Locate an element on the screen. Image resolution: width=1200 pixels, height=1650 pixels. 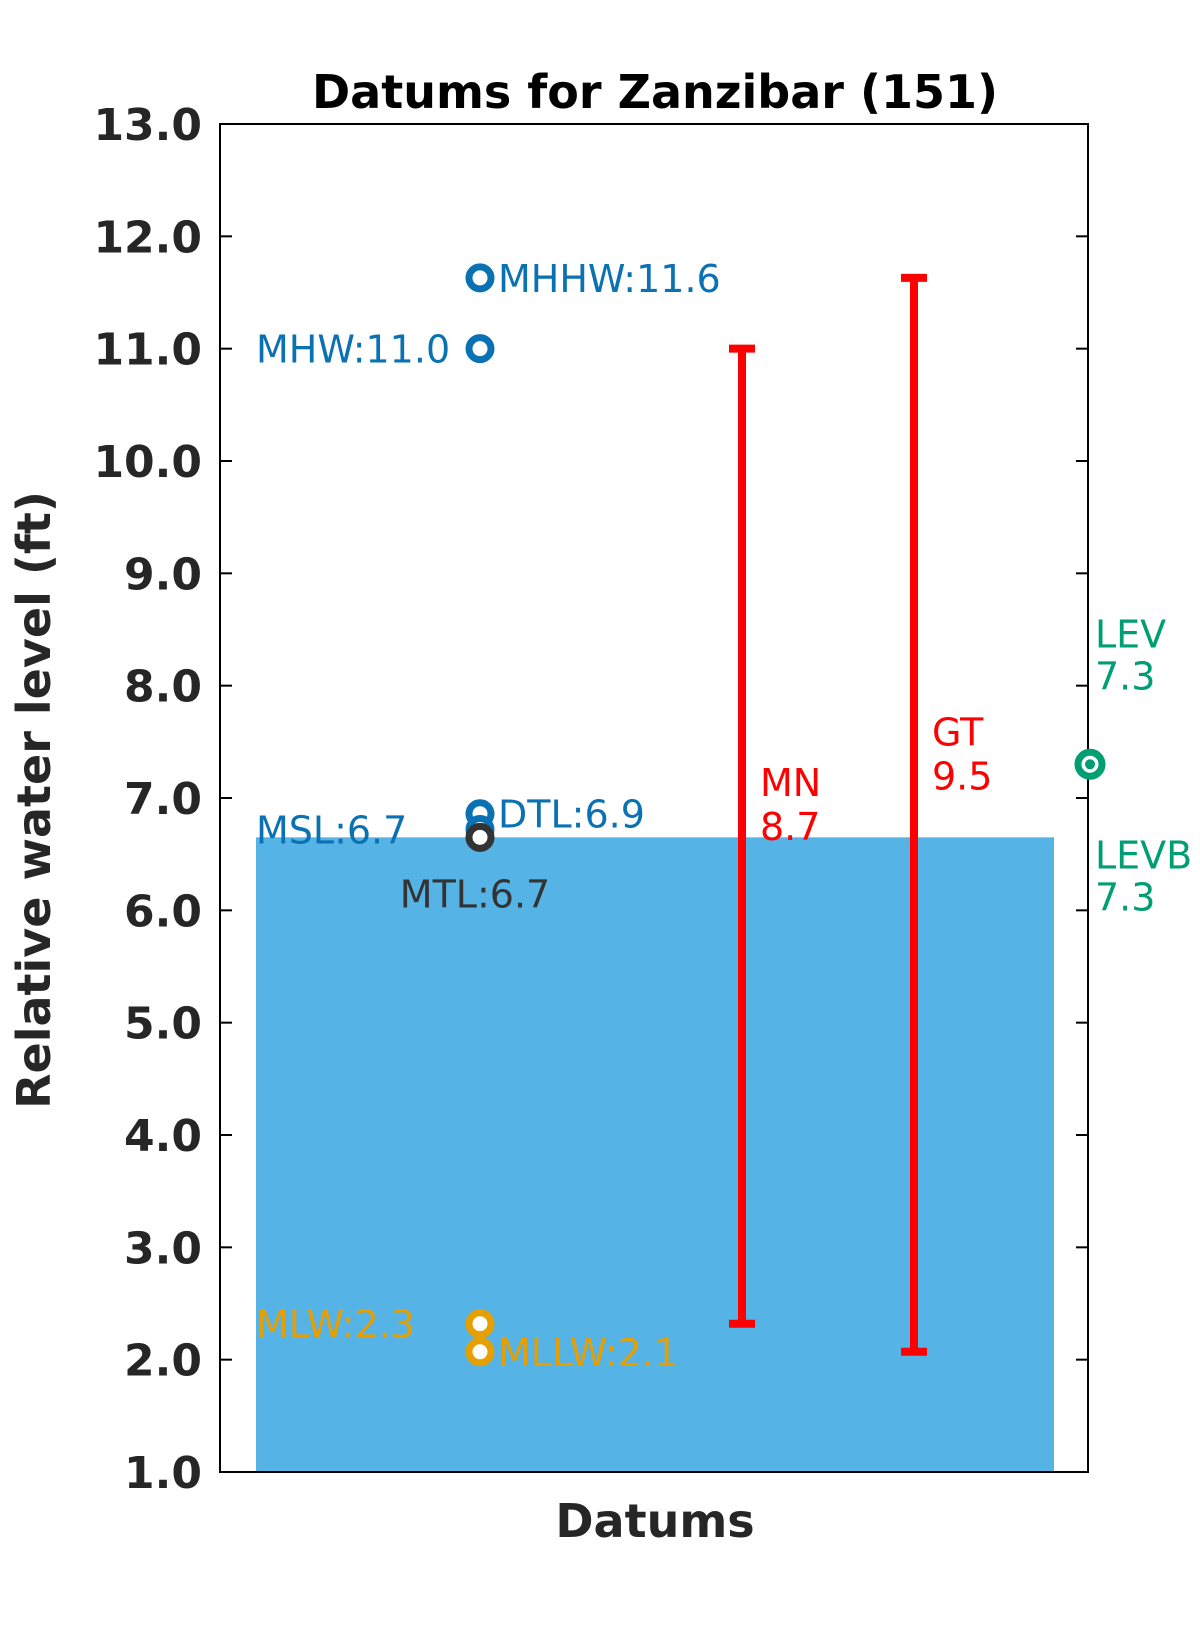
tidal-ranges: MN8.7 GT9.5 is located at coordinates (860, 814).